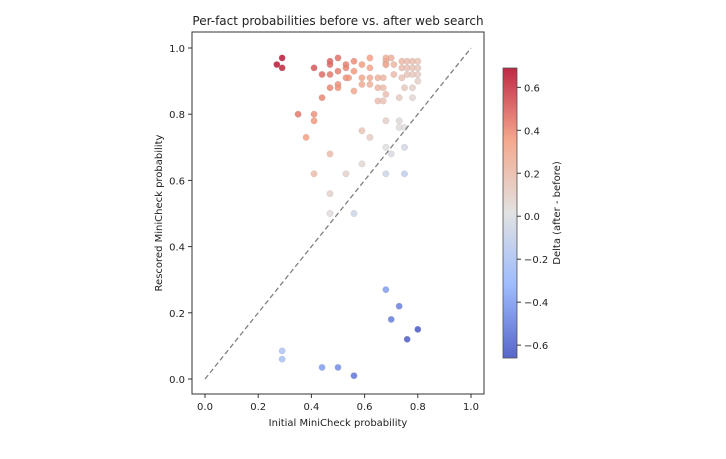  Describe the element at coordinates (177, 248) in the screenshot. I see `y-tick-label: 0.4` at that location.